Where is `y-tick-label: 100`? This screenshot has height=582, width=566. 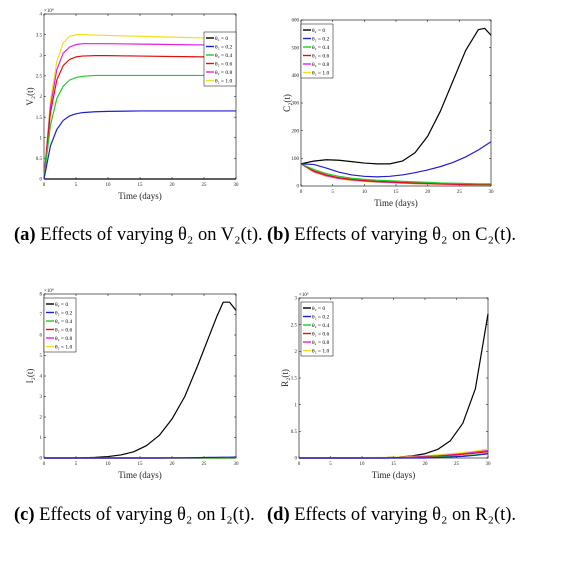
y-tick-label: 100 is located at coordinates (296, 159).